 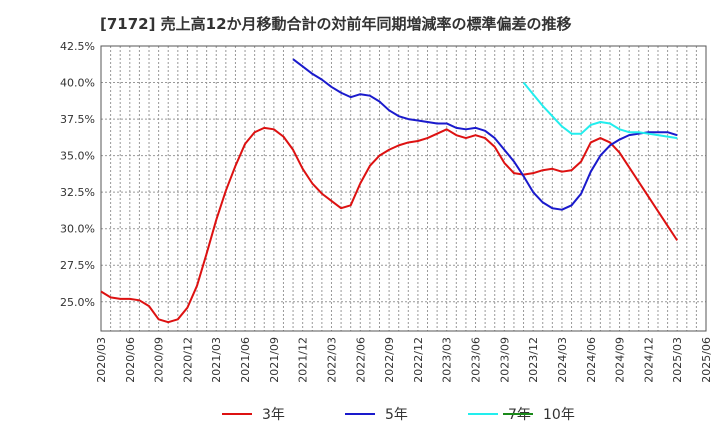 What do you see at coordinates (620, 360) in the screenshot?
I see `x-tick-label: 2024/09` at bounding box center [620, 360].